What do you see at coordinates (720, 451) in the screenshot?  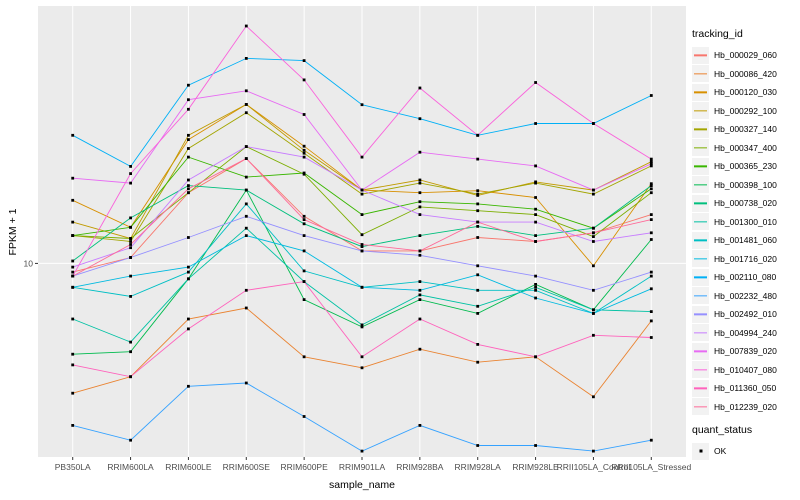 I see `legend-label: OK` at bounding box center [720, 451].